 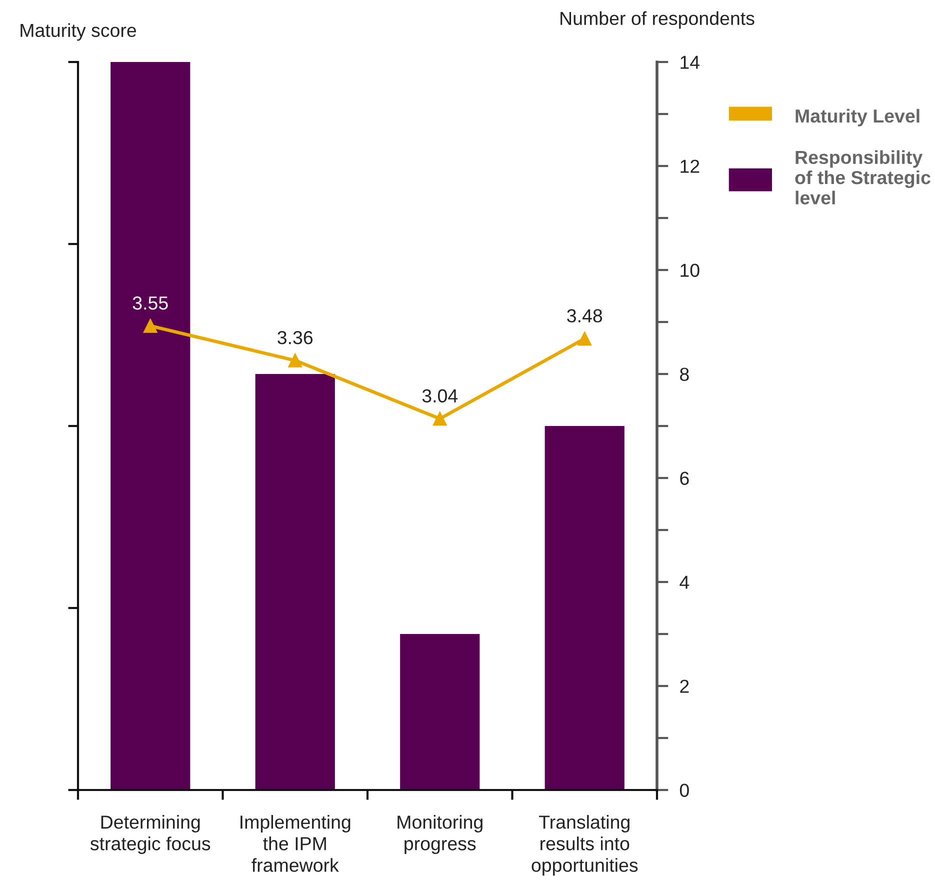 What do you see at coordinates (690, 270) in the screenshot?
I see `y2-tick-label: 10` at bounding box center [690, 270].